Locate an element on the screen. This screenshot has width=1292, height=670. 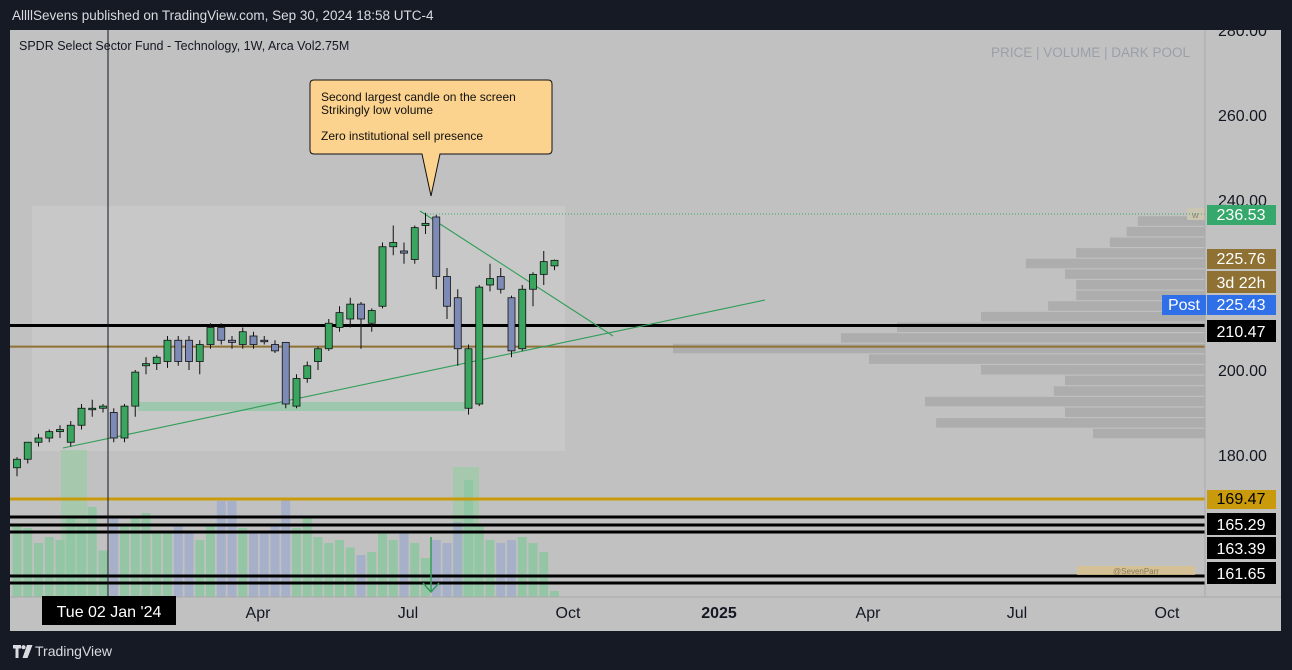
arrow-head is located at coordinates (431, 588).